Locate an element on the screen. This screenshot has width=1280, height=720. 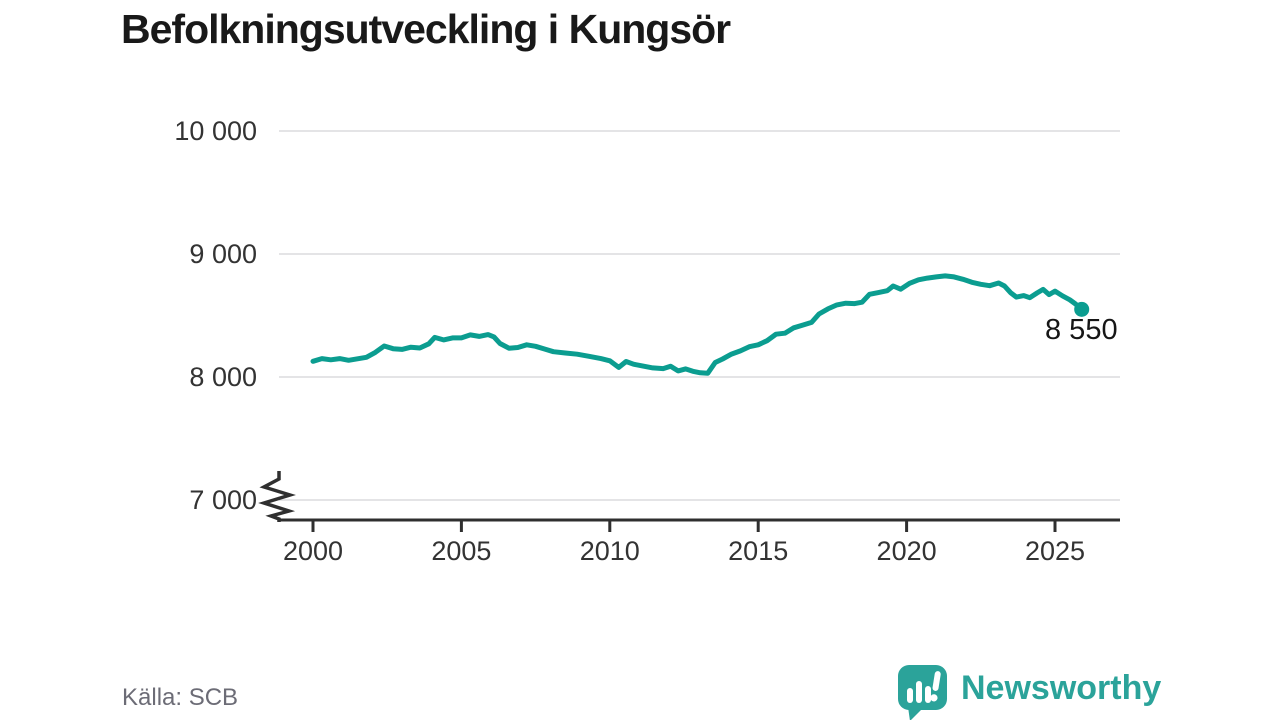
newsworthy-logo-text: Newsworthy is located at coordinates (1061, 688).